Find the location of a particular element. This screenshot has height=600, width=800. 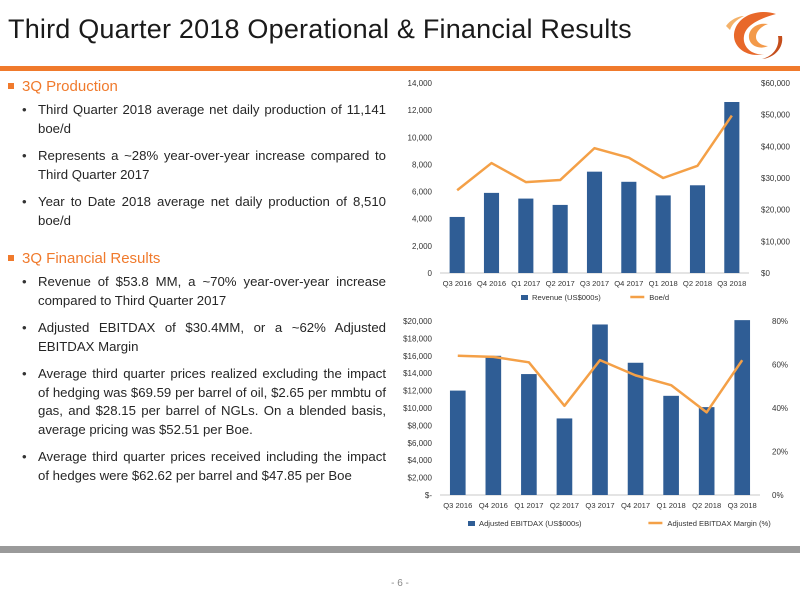

legend-label: Adjusted EBITDAX (US$000s) is located at coordinates (530, 523).